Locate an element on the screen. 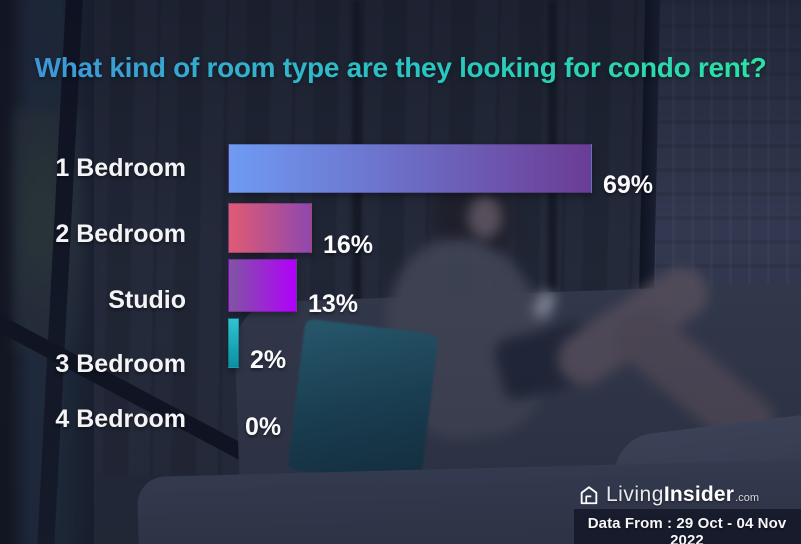 The width and height of the screenshot is (801, 544). bar-2-bedroom is located at coordinates (270, 228).